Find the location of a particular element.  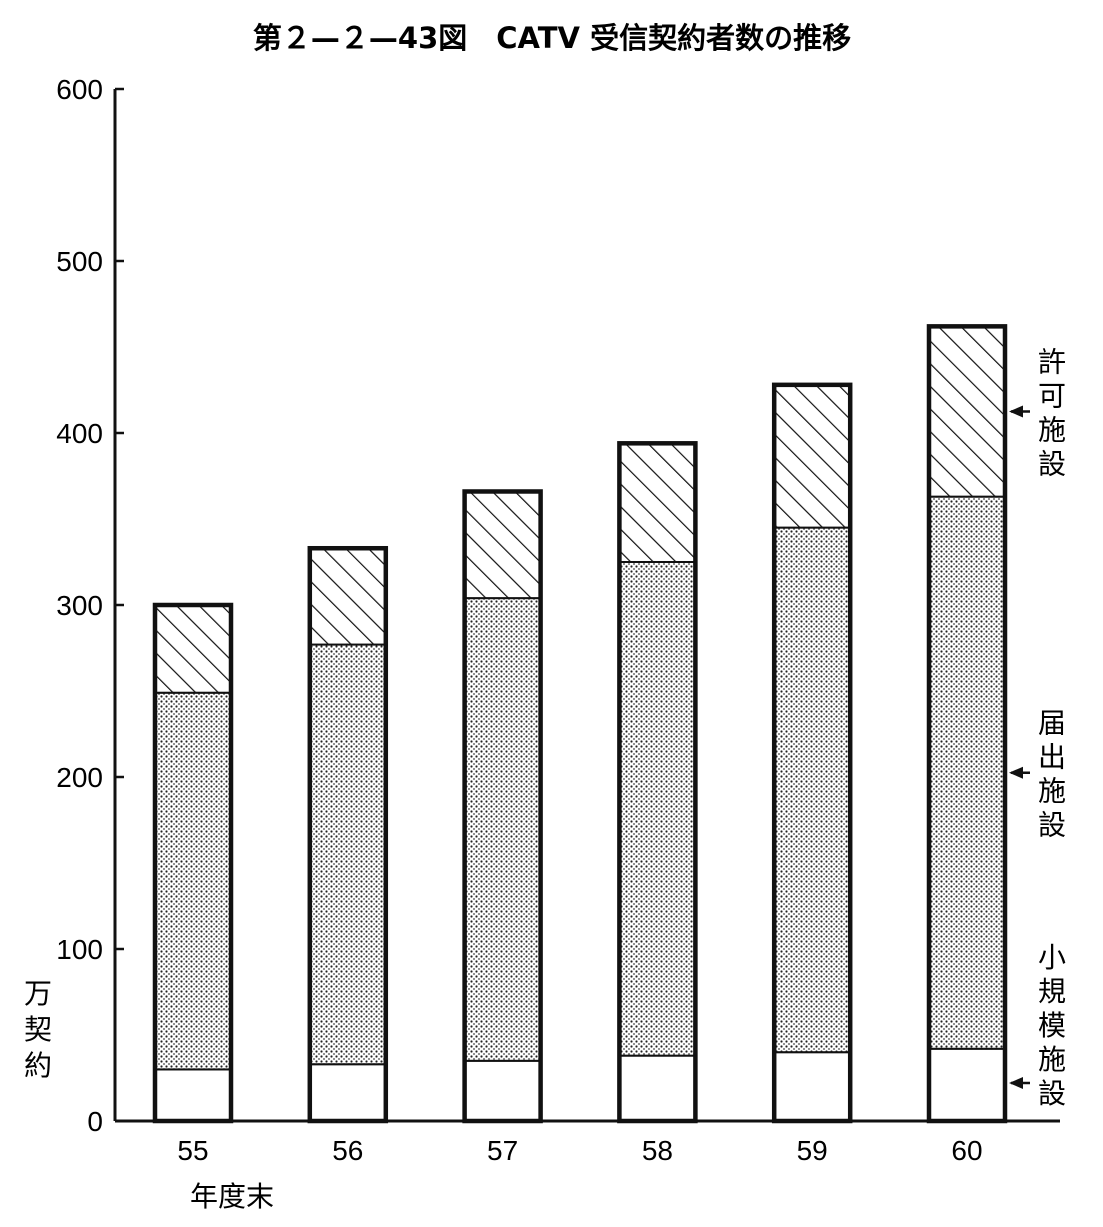

series-label-3: 許可施設 is located at coordinates (1037, 413).